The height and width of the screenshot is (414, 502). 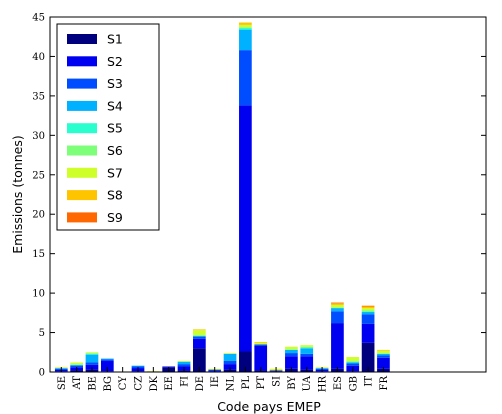 What do you see at coordinates (38, 96) in the screenshot?
I see `y-tick-label: 35` at bounding box center [38, 96].